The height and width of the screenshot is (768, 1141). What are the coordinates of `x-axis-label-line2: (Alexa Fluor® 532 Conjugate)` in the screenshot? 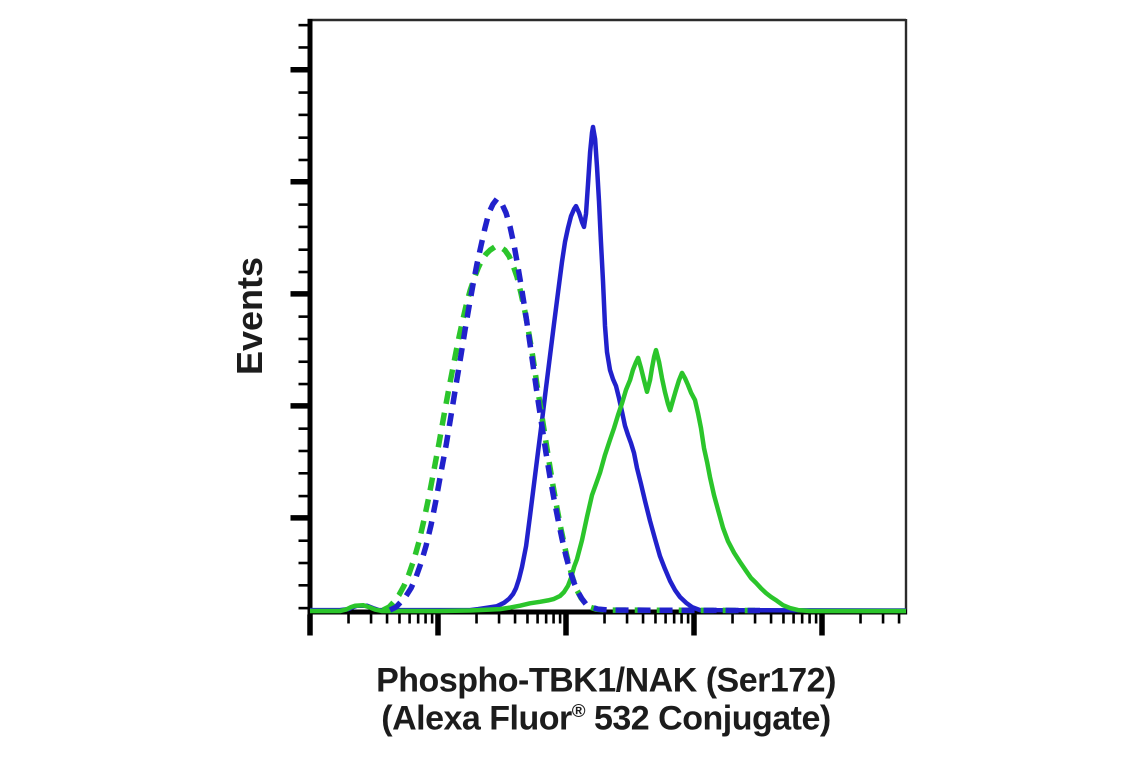 It's located at (606, 719).